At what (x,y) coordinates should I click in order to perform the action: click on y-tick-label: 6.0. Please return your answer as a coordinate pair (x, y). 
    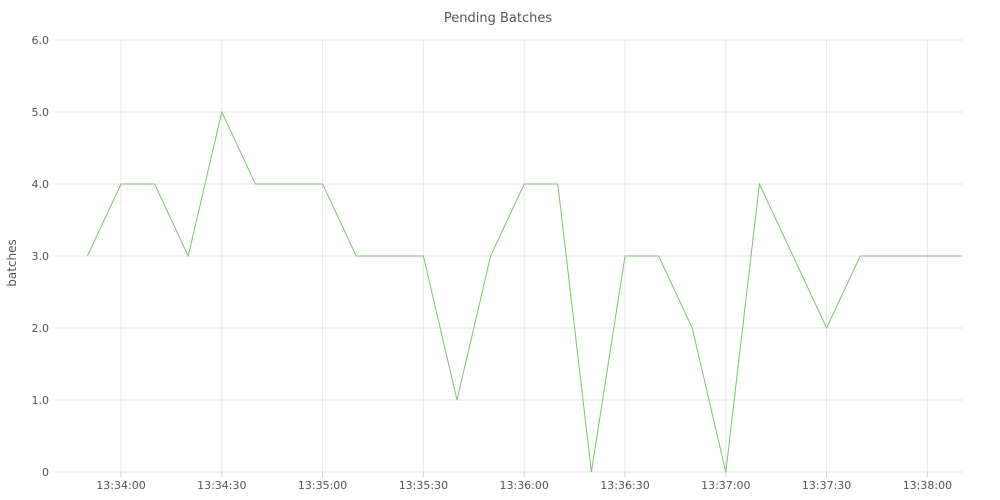
    Looking at the image, I should click on (41, 40).